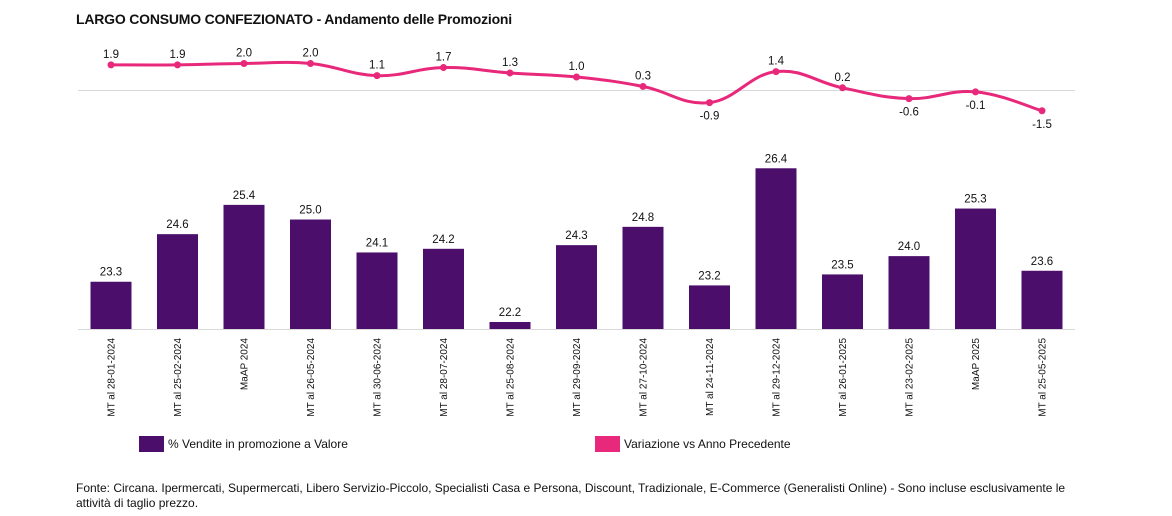 This screenshot has width=1172, height=516. I want to click on bar-value-label: 23.3, so click(111, 273).